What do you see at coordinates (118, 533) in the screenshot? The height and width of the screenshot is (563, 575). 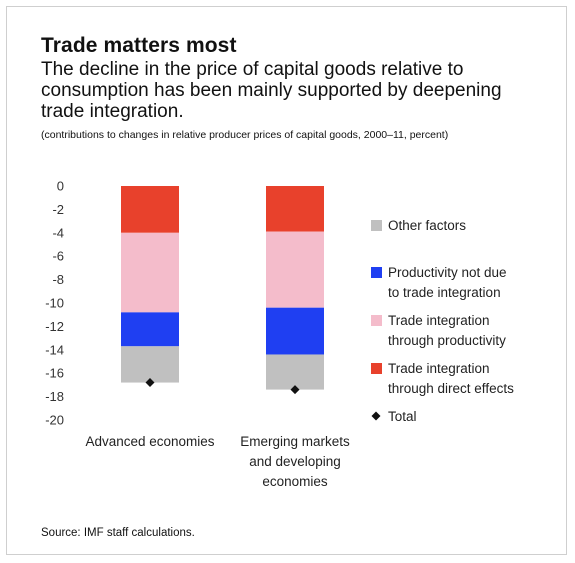 I see `source-note: Source: IMF staff calculations.` at bounding box center [118, 533].